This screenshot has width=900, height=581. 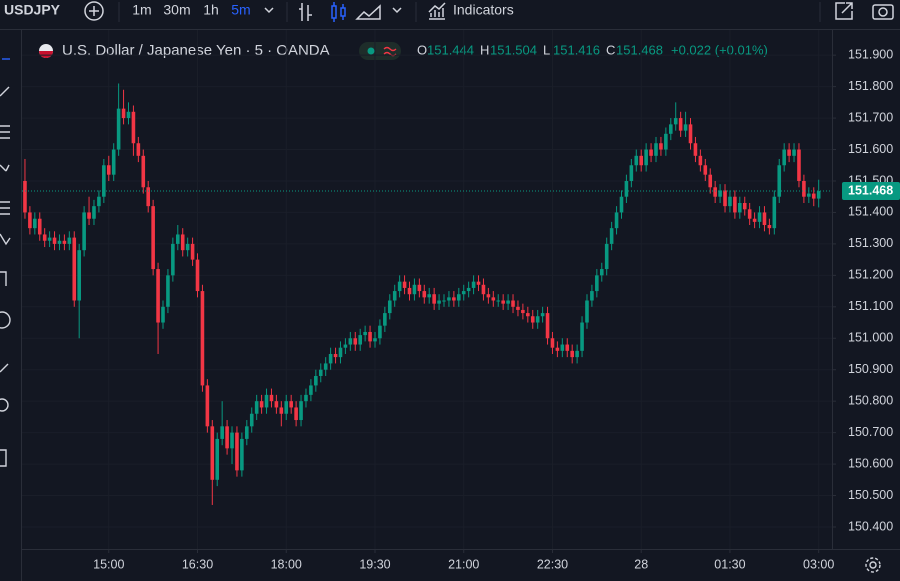 I want to click on candle-style, so click(x=338, y=12).